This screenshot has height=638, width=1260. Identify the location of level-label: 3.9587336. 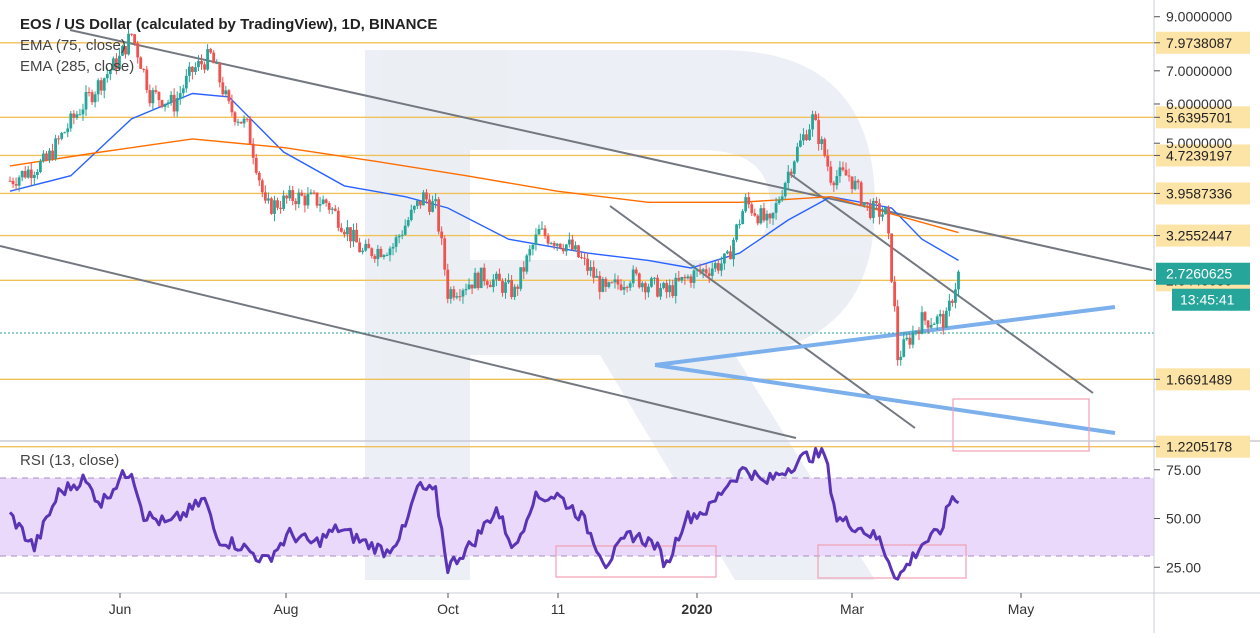
(1199, 193).